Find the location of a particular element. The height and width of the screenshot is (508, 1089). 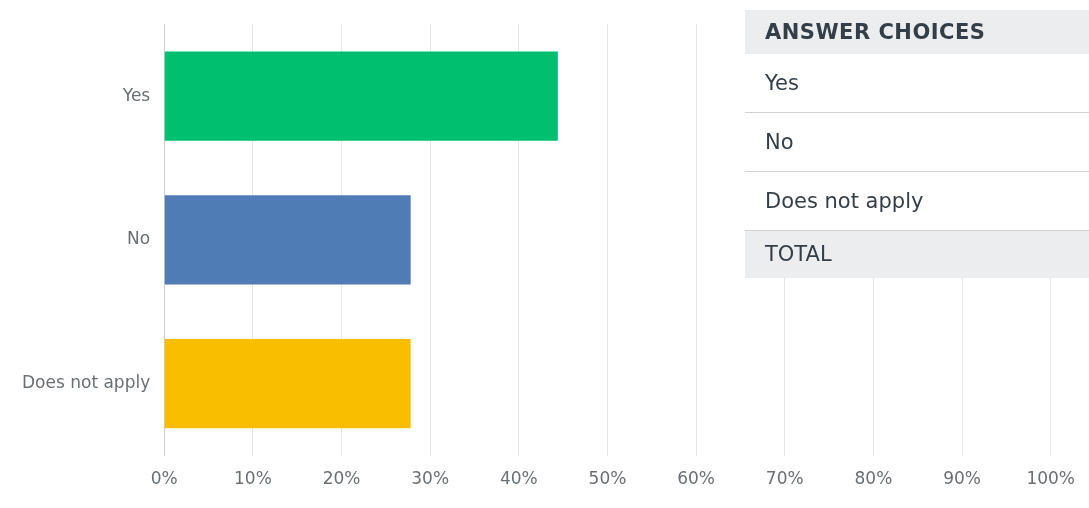

y-tick-label: Yes is located at coordinates (136, 94).